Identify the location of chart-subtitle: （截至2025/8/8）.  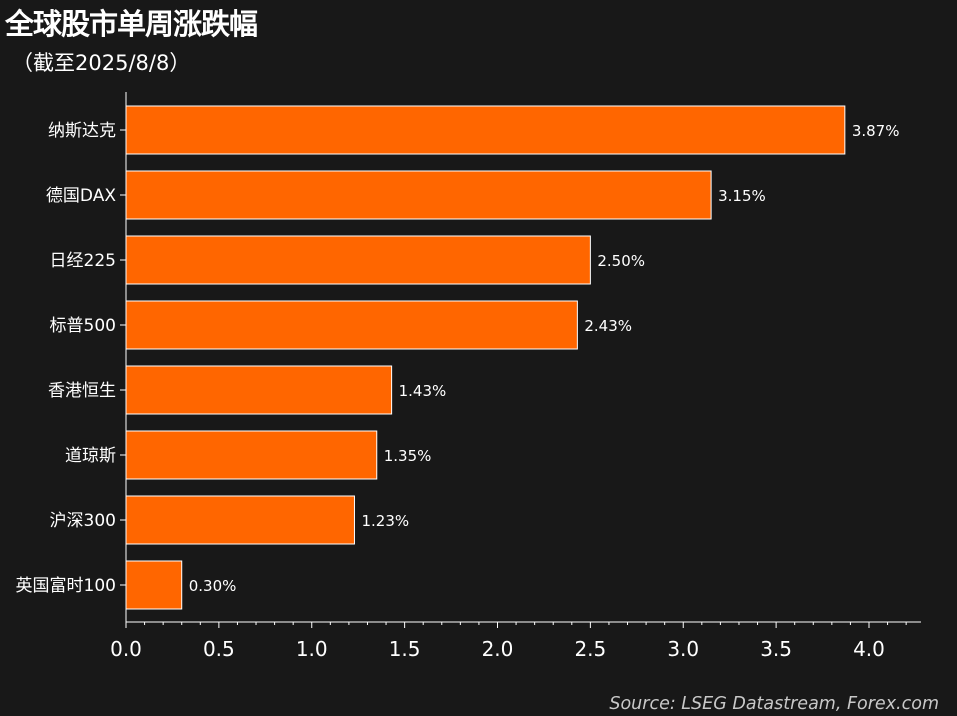
(101, 63).